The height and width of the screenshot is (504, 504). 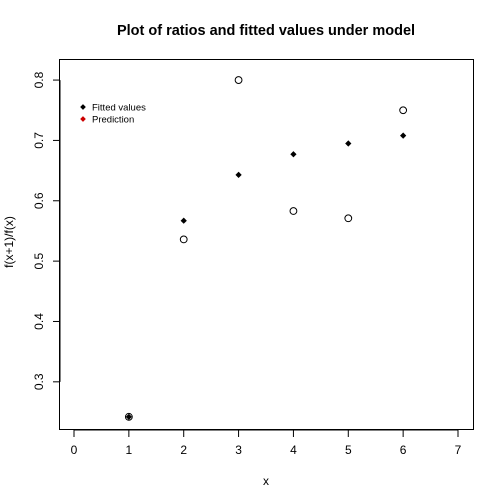 What do you see at coordinates (74, 450) in the screenshot?
I see `x-tick-label: 0` at bounding box center [74, 450].